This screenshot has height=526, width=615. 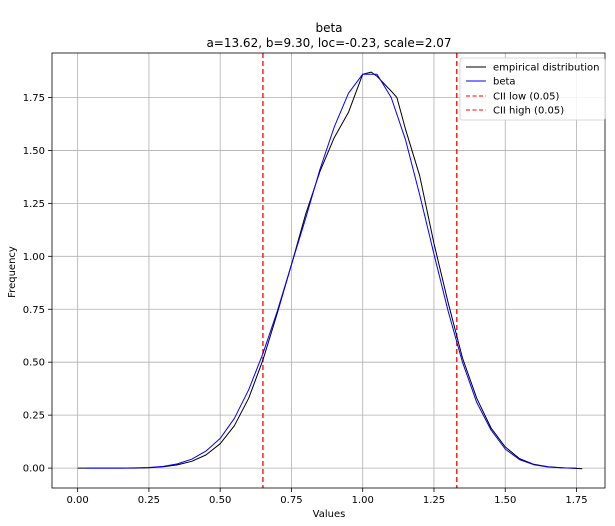 I want to click on legend-box, so click(x=532, y=89).